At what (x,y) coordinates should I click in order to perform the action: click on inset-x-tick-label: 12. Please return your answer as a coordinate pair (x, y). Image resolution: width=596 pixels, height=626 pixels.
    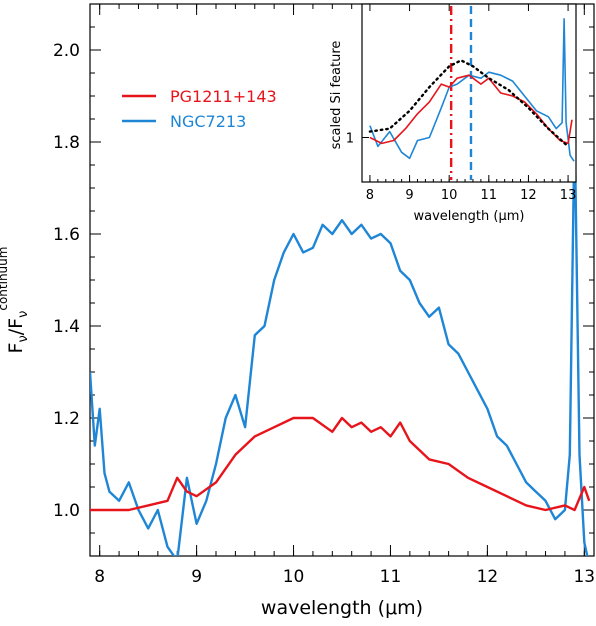
    Looking at the image, I should click on (528, 195).